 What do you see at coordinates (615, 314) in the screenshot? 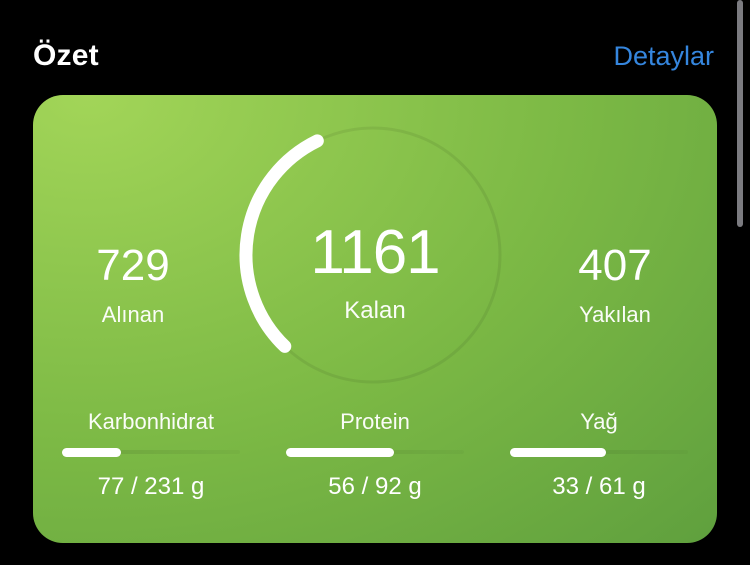
I see `burned-label: Yakılan` at bounding box center [615, 314].